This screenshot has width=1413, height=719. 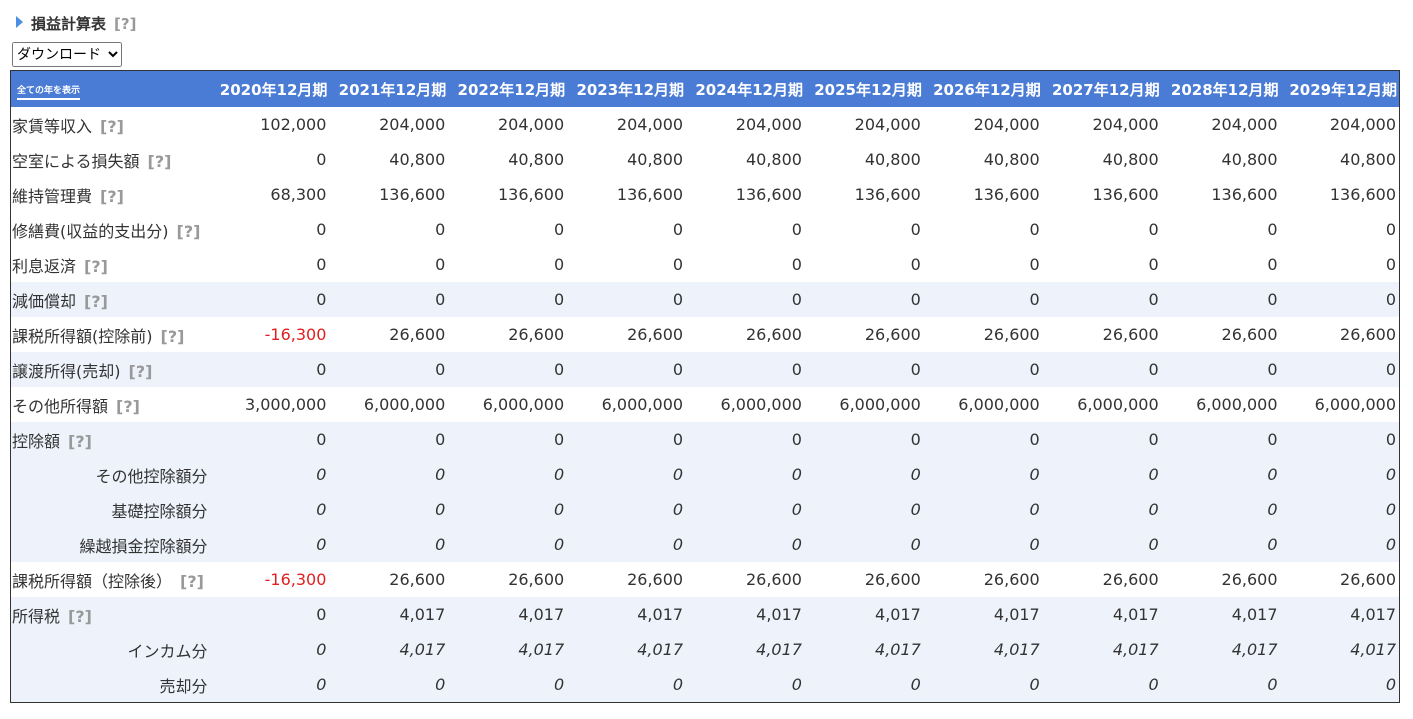 I want to click on row-label: 修繕費(収益的支出分) [?], so click(x=111, y=229).